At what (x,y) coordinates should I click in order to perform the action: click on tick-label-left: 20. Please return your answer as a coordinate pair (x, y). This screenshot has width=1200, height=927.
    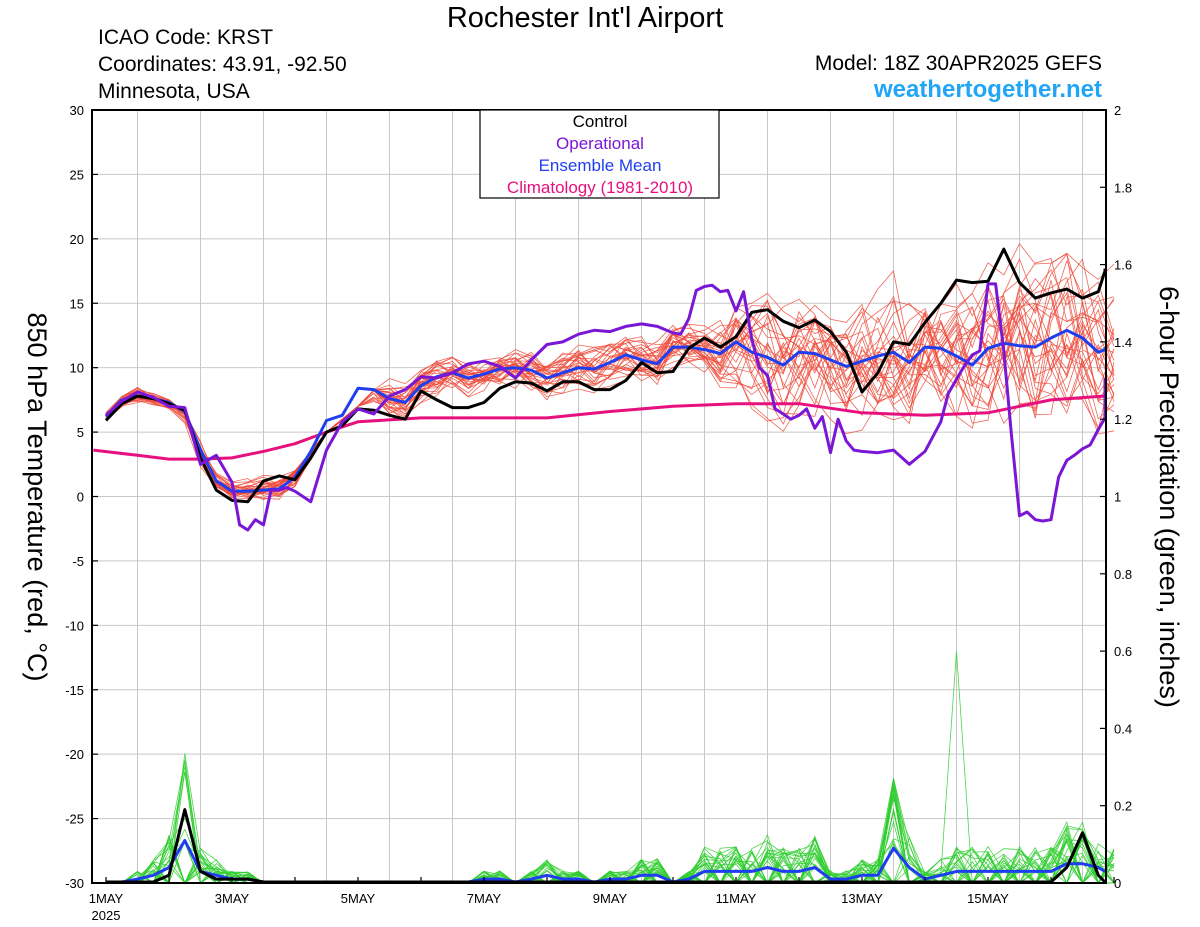
    Looking at the image, I should click on (77, 239).